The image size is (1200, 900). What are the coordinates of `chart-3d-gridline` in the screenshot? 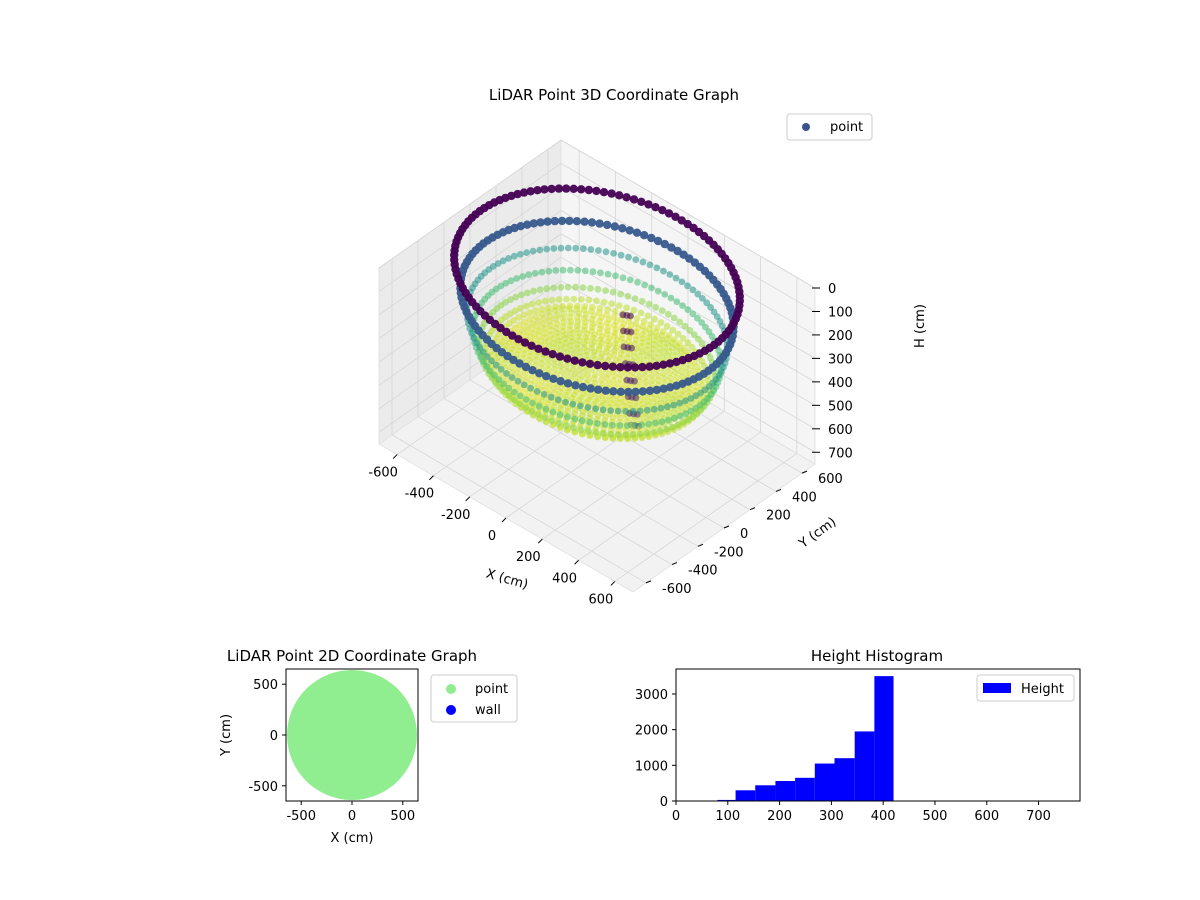 It's located at (470, 227).